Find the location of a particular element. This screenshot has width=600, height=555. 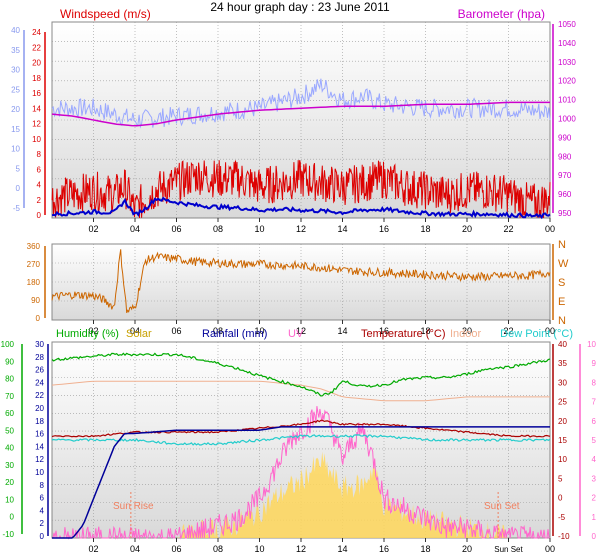

y-tick-label: 960 is located at coordinates (565, 194).